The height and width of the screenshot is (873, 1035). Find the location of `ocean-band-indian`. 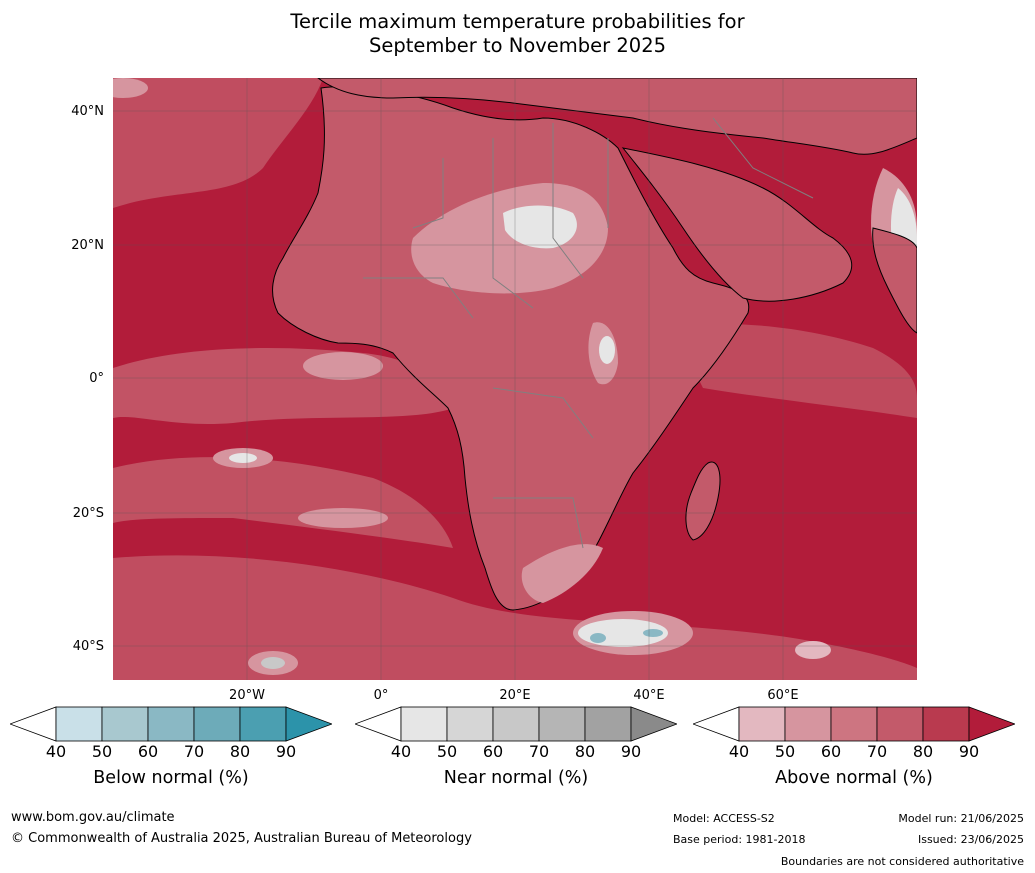

ocean-band-indian is located at coordinates (795, 371).